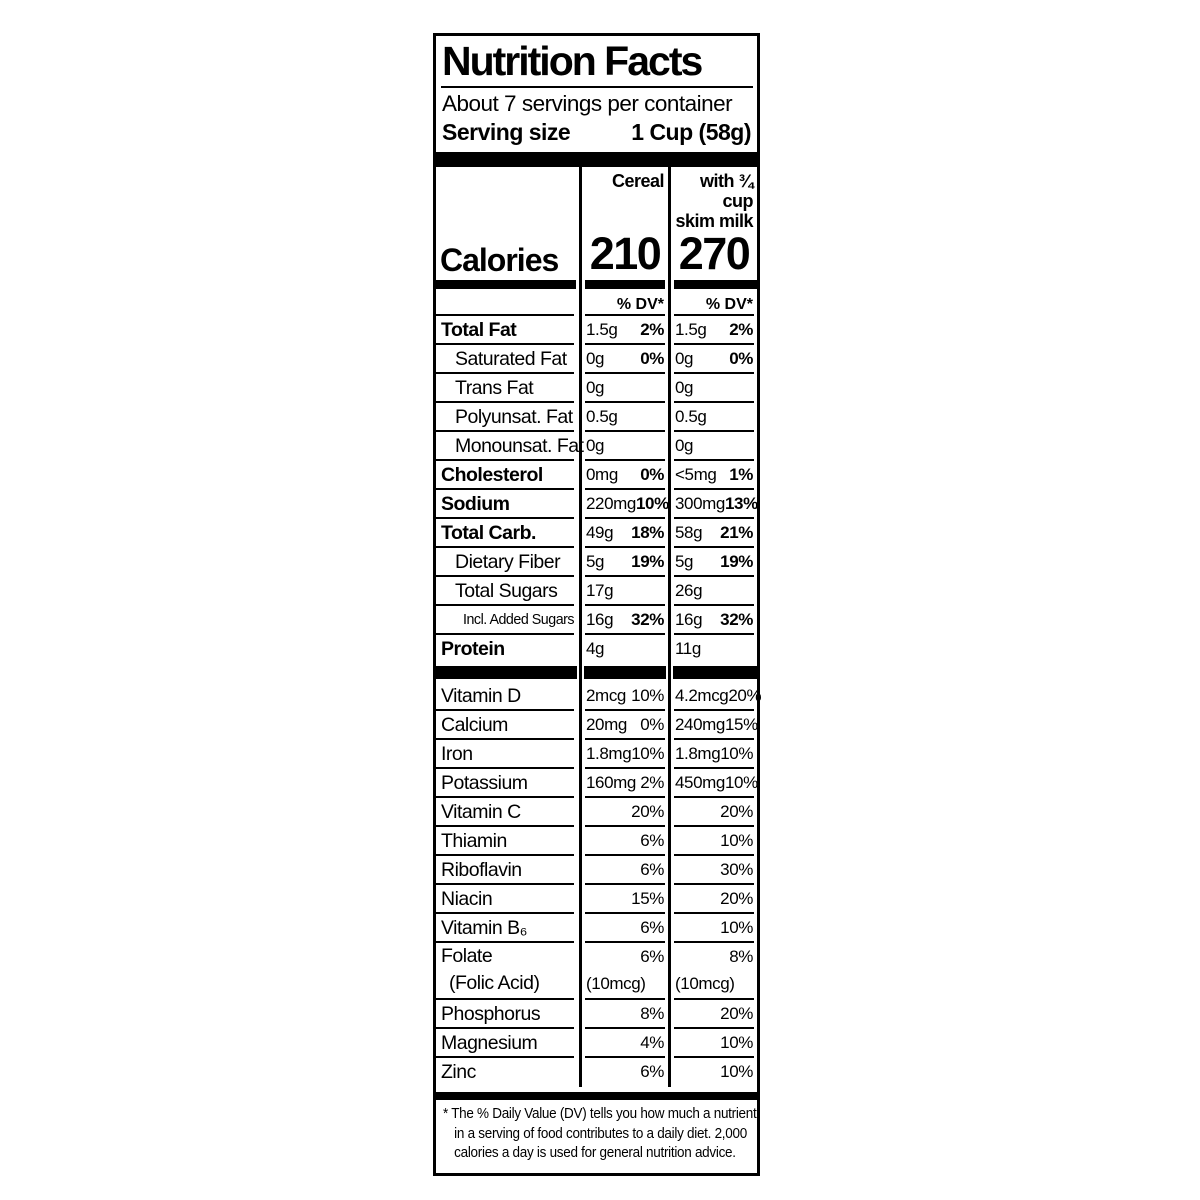 The height and width of the screenshot is (1200, 1200). Describe the element at coordinates (640, 304) in the screenshot. I see `dv-header-cereal: % DV*` at that location.